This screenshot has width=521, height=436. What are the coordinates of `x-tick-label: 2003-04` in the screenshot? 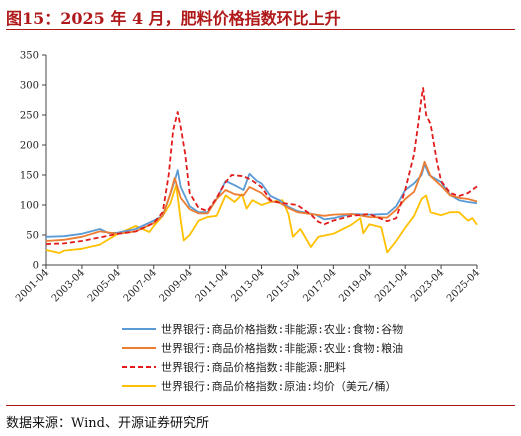 It's located at (68, 285).